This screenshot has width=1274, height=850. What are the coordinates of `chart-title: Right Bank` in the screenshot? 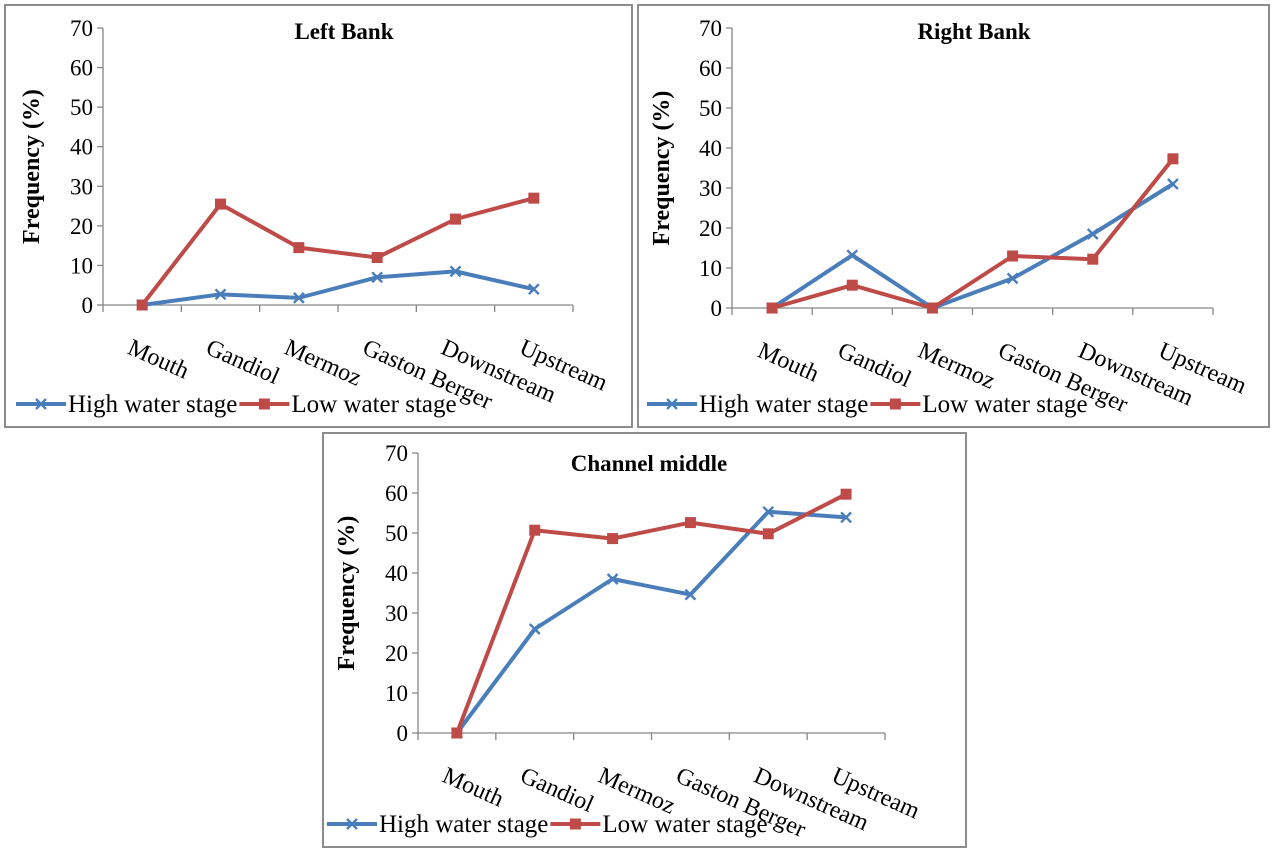 It's located at (973, 31).